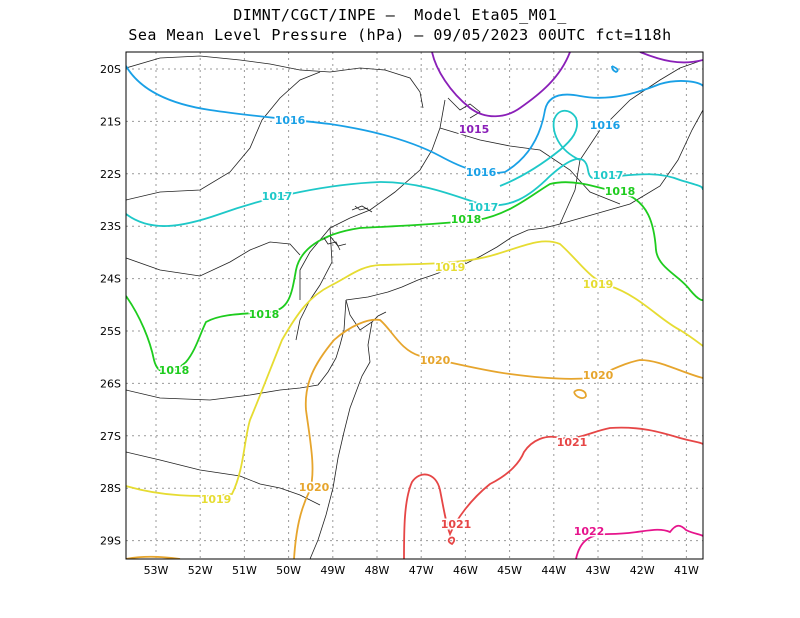 The width and height of the screenshot is (800, 618). What do you see at coordinates (509, 570) in the screenshot?
I see `lon-label: 45W` at bounding box center [509, 570].